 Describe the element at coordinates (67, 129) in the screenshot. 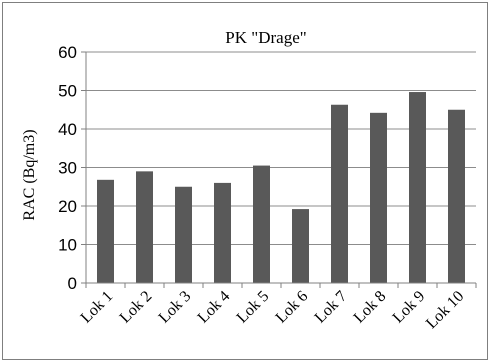

I see `y-tick-label: 40` at that location.